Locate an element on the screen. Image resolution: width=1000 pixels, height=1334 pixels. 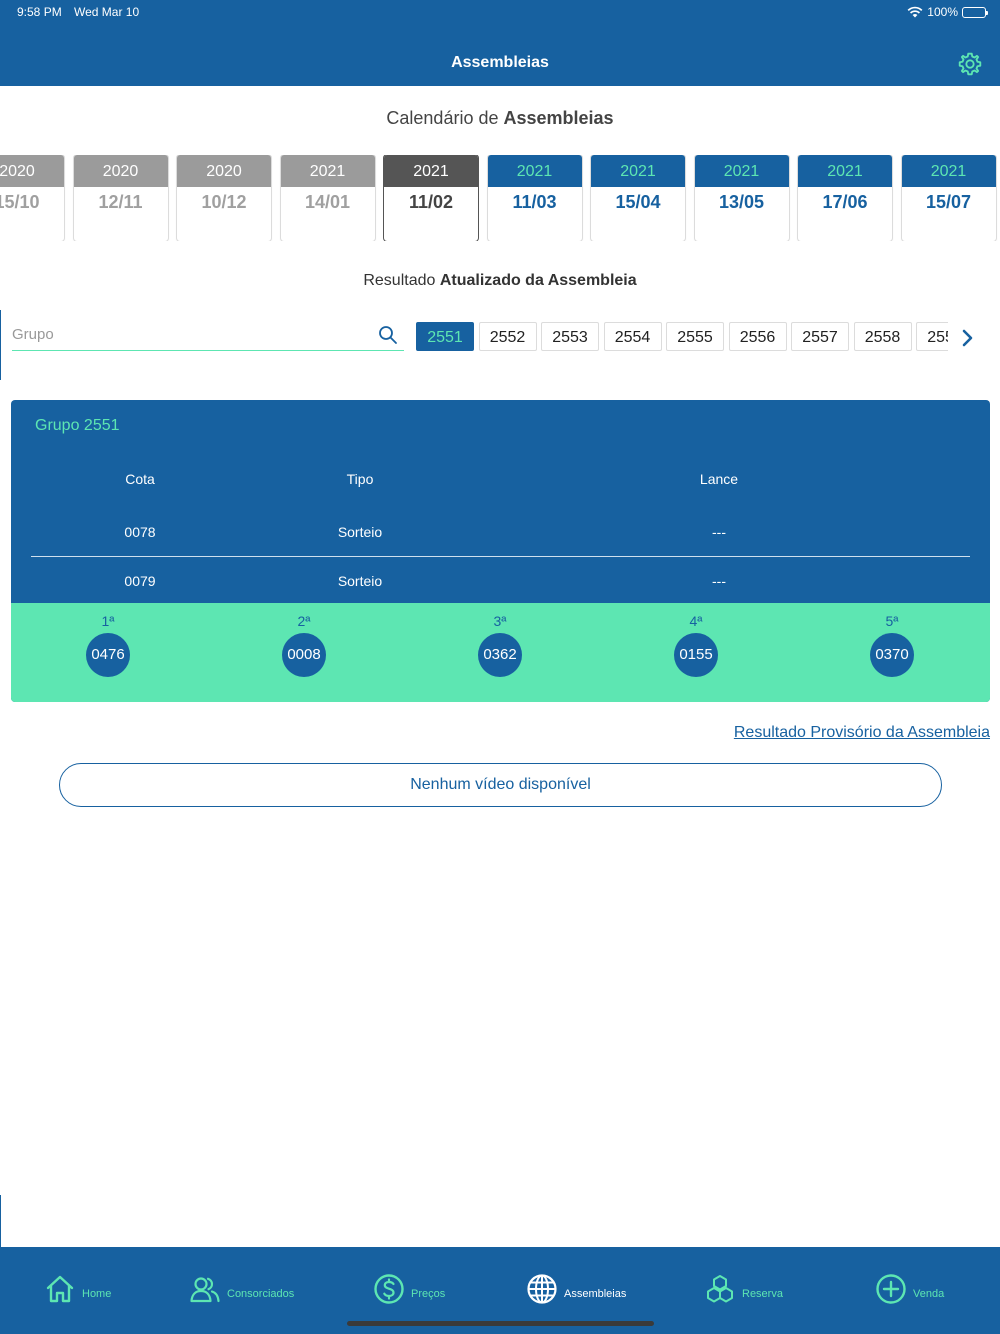
result-title-bold: Atualizado da Assembleia is located at coordinates (538, 280).